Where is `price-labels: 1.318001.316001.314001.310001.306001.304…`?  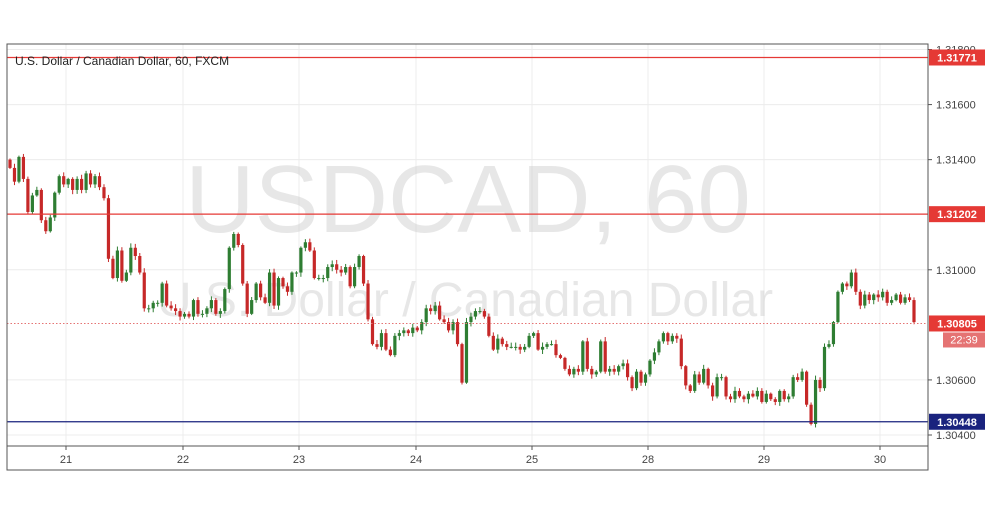
price-labels: 1.318001.316001.314001.310001.306001.304… is located at coordinates (952, 243).